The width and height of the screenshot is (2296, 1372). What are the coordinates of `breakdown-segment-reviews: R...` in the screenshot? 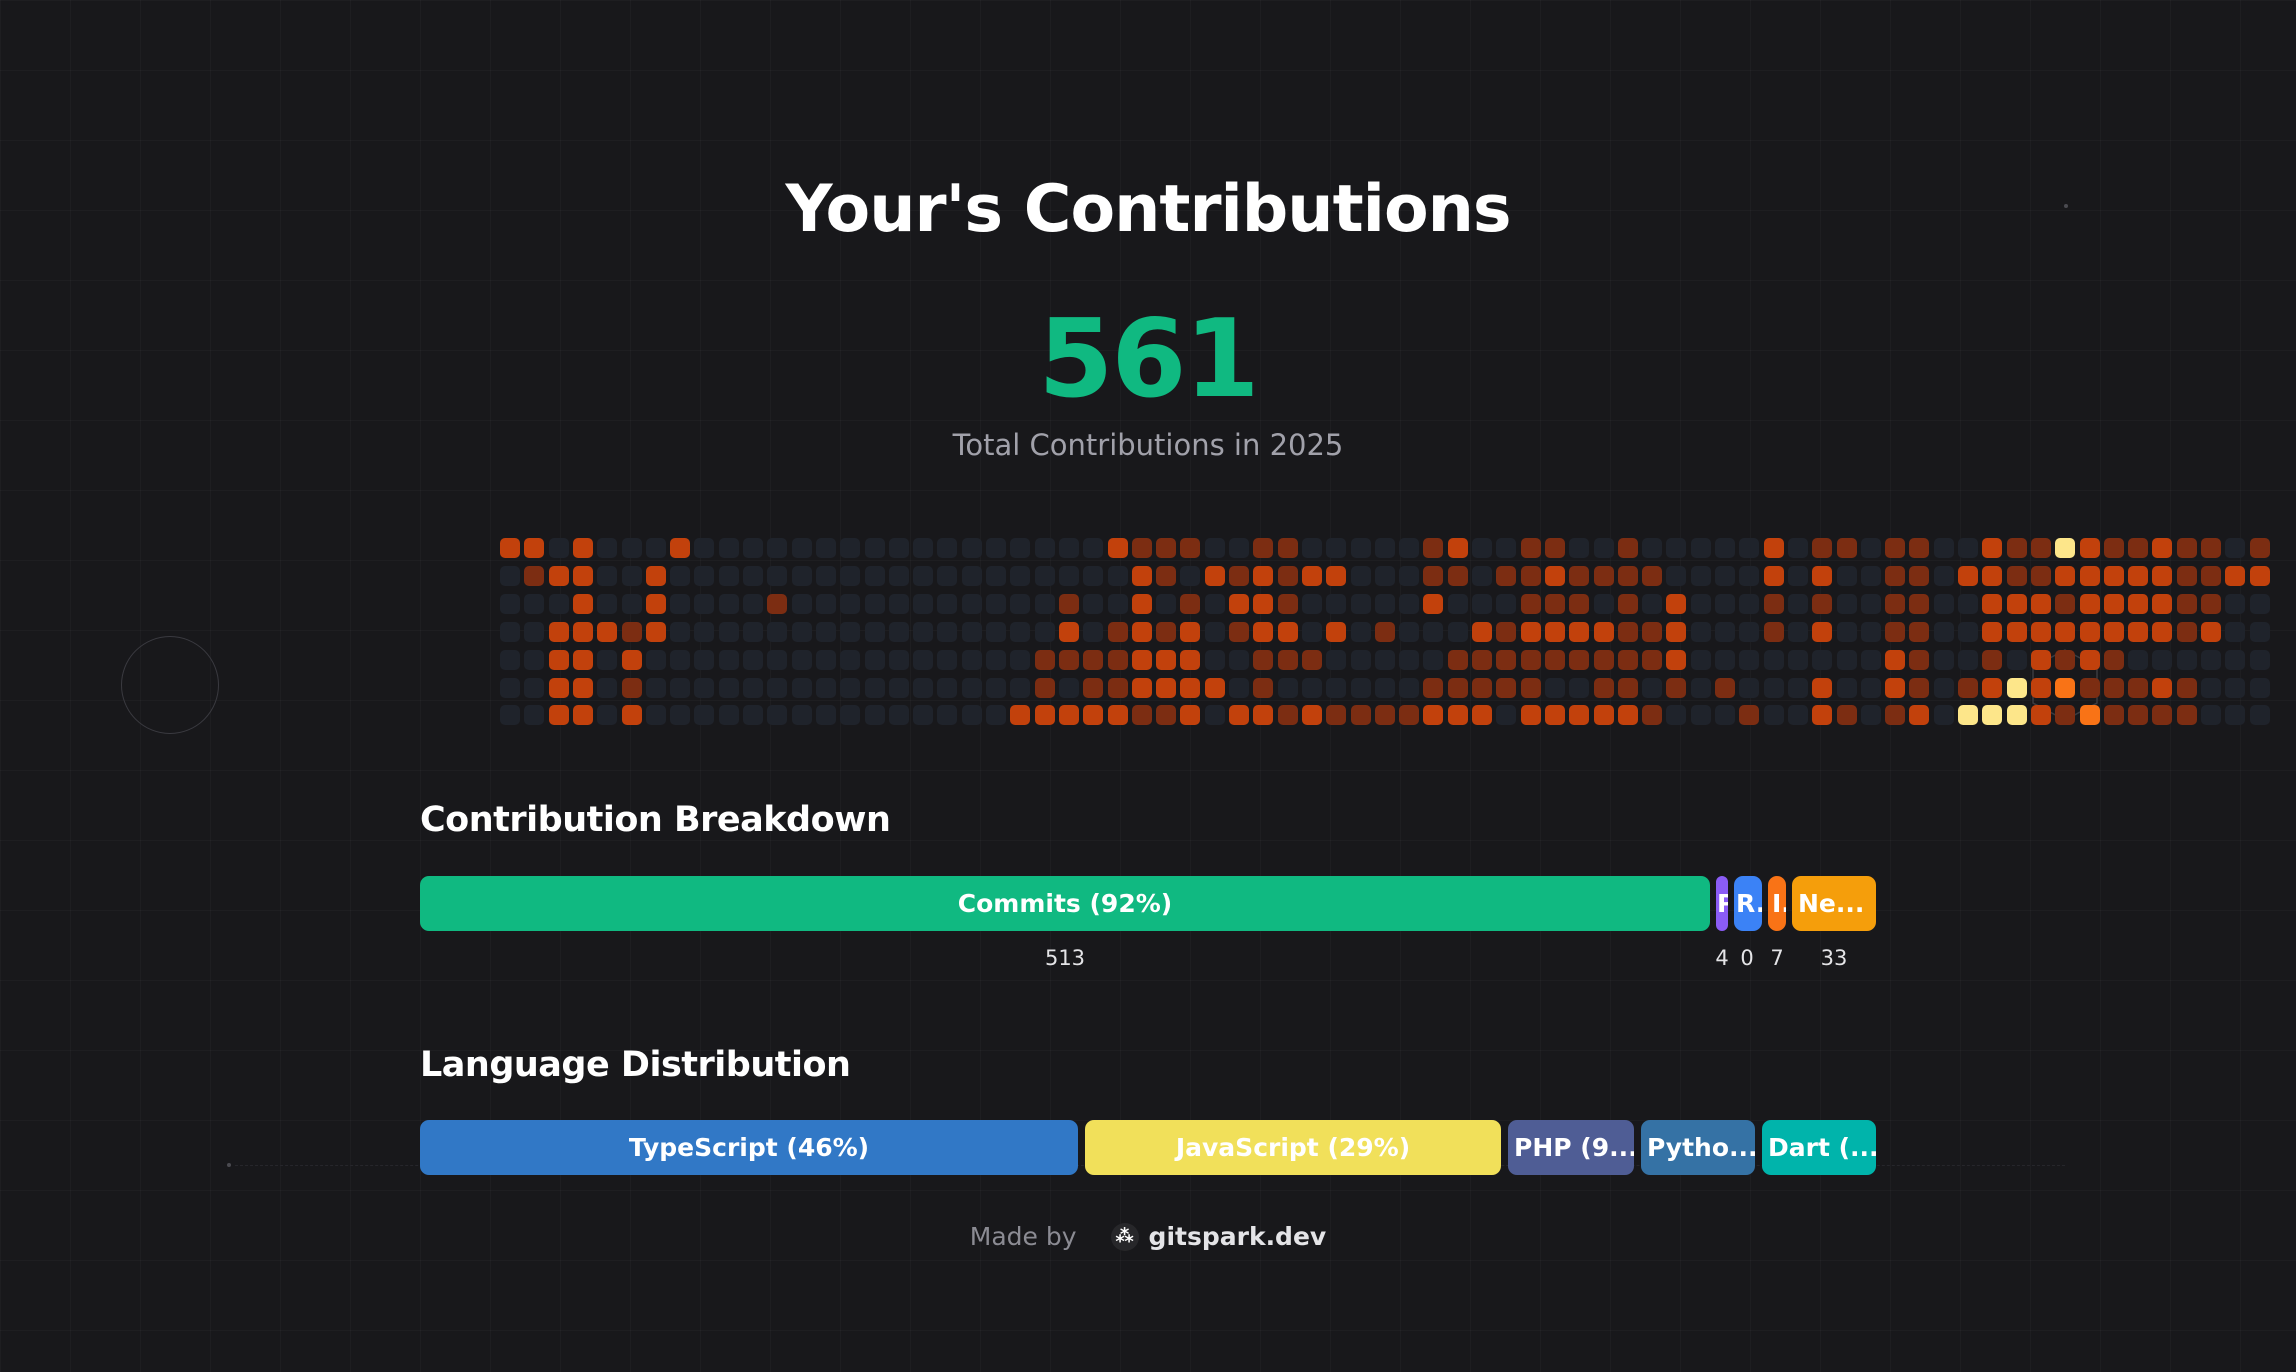 It's located at (1748, 903).